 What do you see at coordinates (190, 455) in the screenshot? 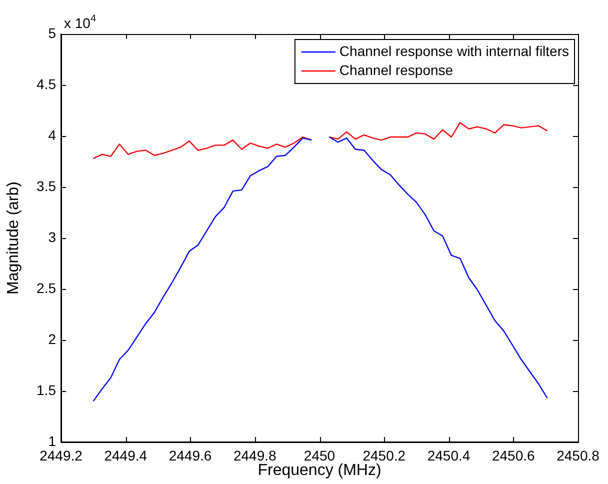
I see `x-tick-label: 2449.6` at bounding box center [190, 455].